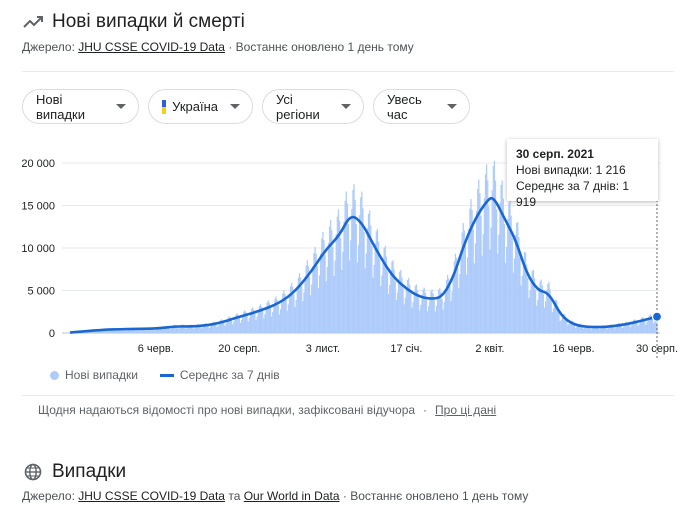  Describe the element at coordinates (466, 410) in the screenshot. I see `about-data-link: Про ці дані` at that location.